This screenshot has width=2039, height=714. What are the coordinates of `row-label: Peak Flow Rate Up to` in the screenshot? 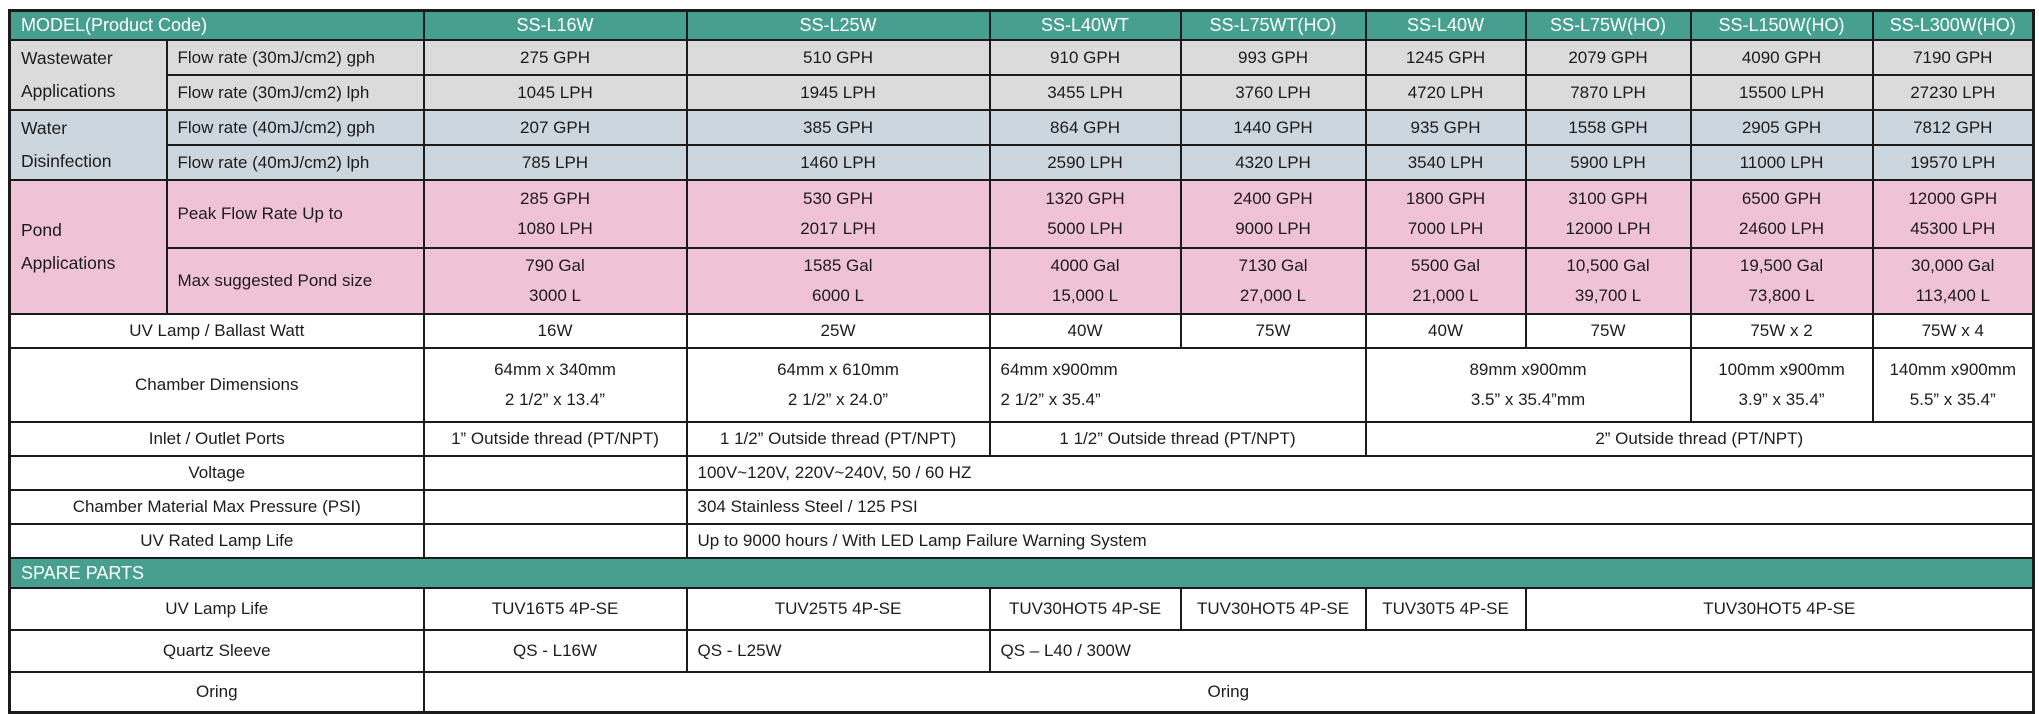 It's located at (295, 214).